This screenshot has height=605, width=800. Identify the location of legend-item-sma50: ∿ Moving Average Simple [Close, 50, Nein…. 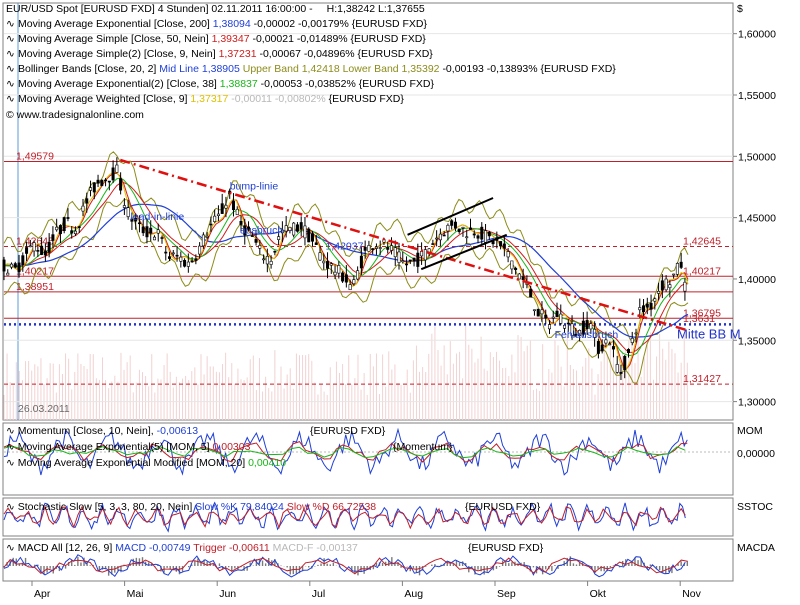
(216, 39).